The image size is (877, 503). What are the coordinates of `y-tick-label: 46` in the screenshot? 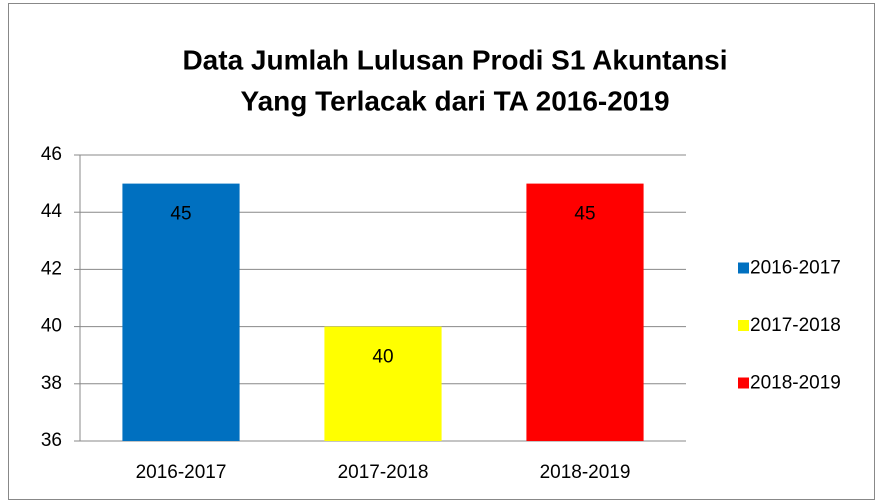 It's located at (51, 154).